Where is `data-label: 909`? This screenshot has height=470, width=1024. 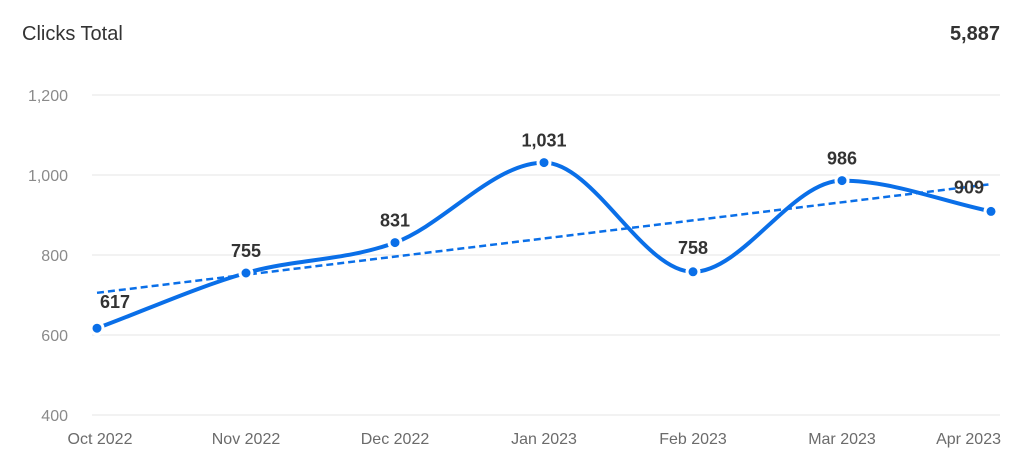 data-label: 909 is located at coordinates (969, 187).